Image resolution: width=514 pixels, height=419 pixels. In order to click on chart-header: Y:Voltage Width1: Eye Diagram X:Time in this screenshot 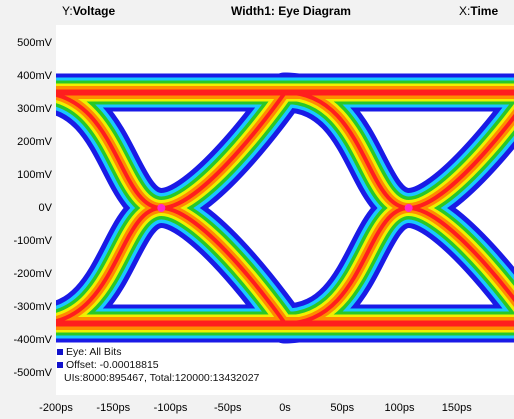, I will do `click(257, 12)`.